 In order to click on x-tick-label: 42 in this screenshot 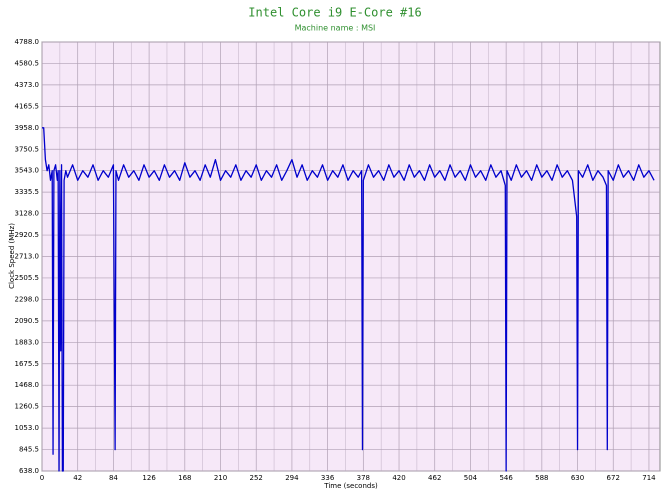, I will do `click(77, 478)`.